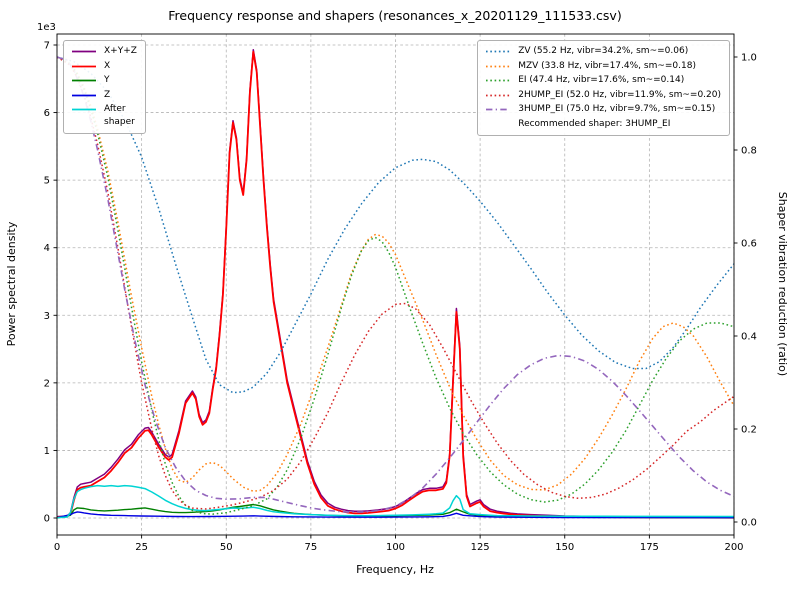 This screenshot has height=600, width=800. What do you see at coordinates (47, 181) in the screenshot?
I see `y-left-tick-label: 5` at bounding box center [47, 181].